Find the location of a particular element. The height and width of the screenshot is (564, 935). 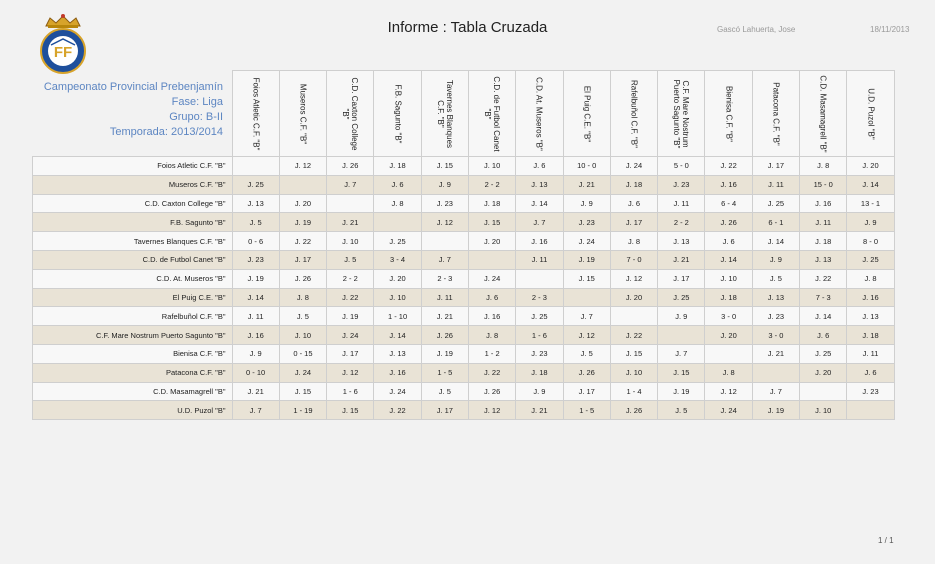

column-header-label: El Puig C.E. "B" is located at coordinates (587, 113).